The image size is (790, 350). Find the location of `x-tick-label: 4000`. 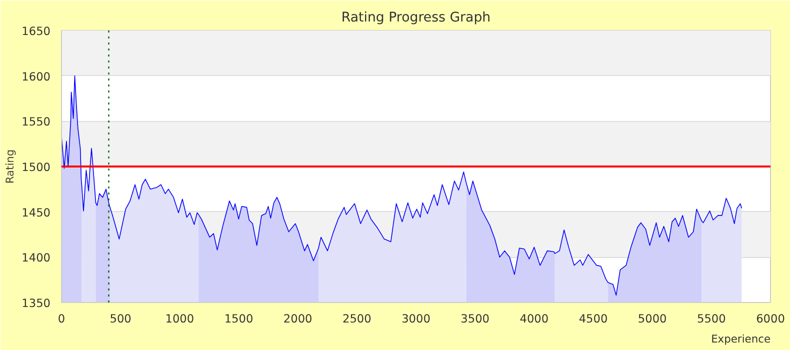

x-tick-label: 4000 is located at coordinates (534, 319).